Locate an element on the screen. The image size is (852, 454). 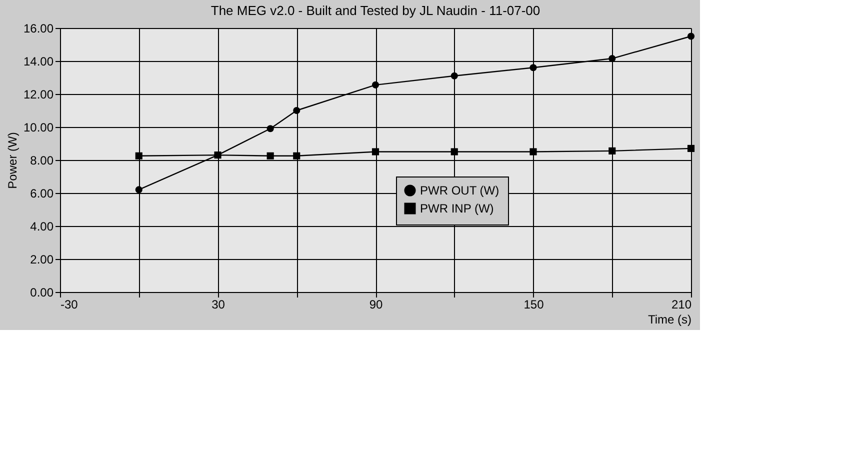
legend-label: PWR INP (W) is located at coordinates (457, 209).